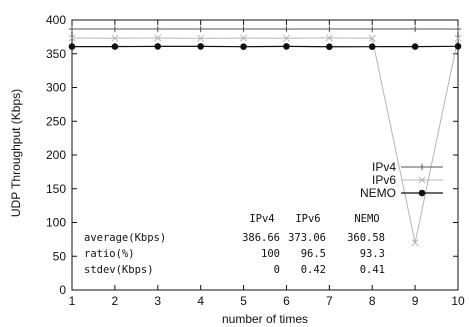 The image size is (469, 327). Describe the element at coordinates (366, 219) in the screenshot. I see `stats-header: NEMO` at that location.